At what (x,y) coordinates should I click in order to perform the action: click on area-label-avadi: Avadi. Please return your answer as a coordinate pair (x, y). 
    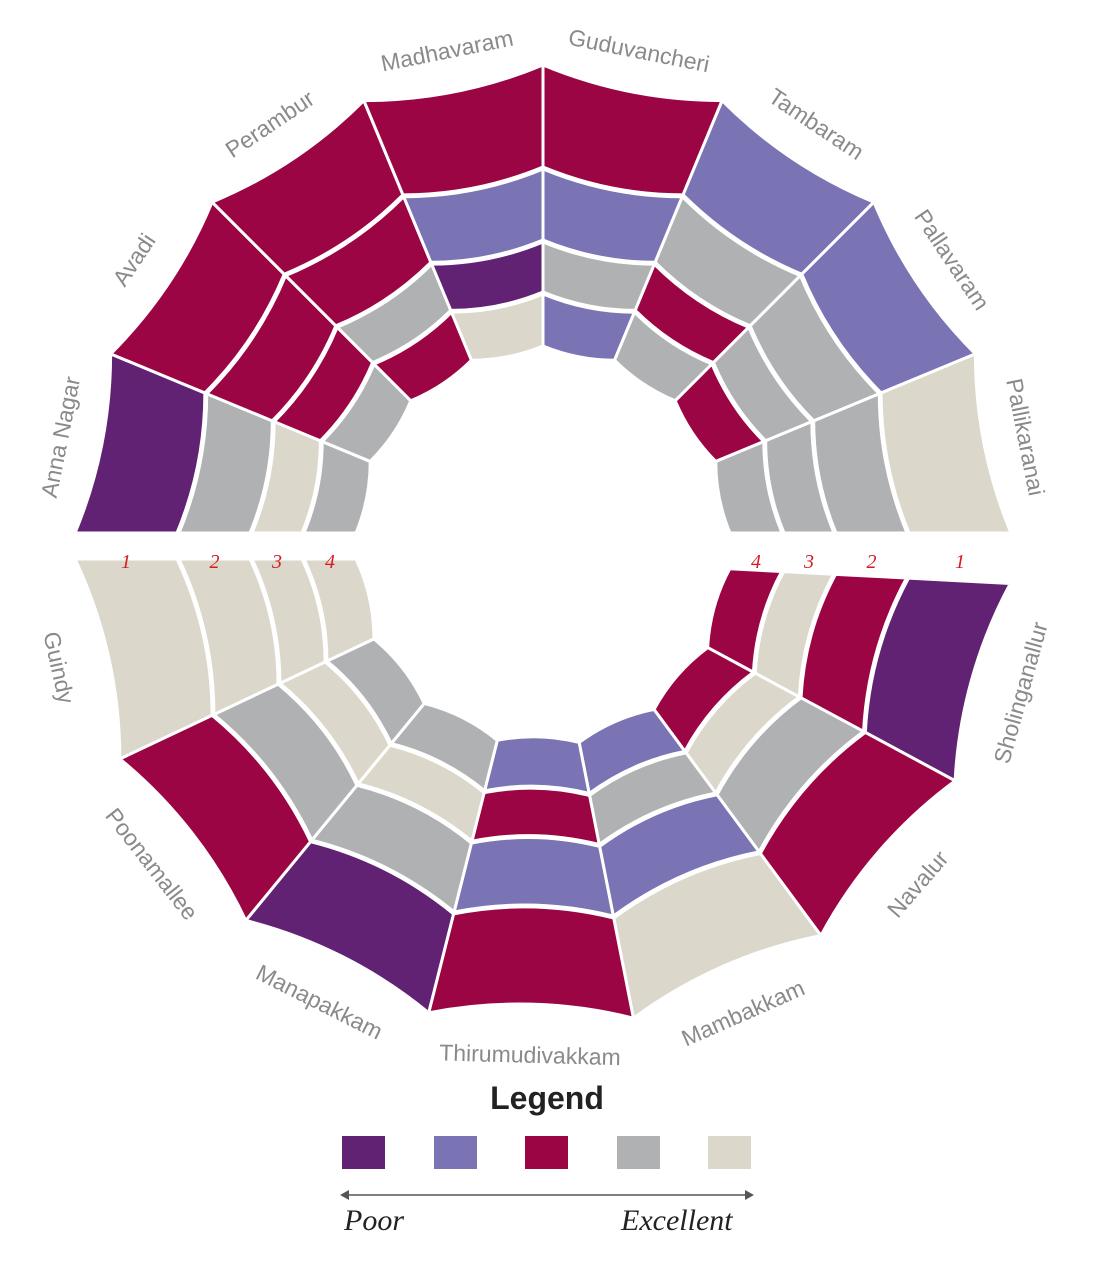
    Looking at the image, I should click on (133, 260).